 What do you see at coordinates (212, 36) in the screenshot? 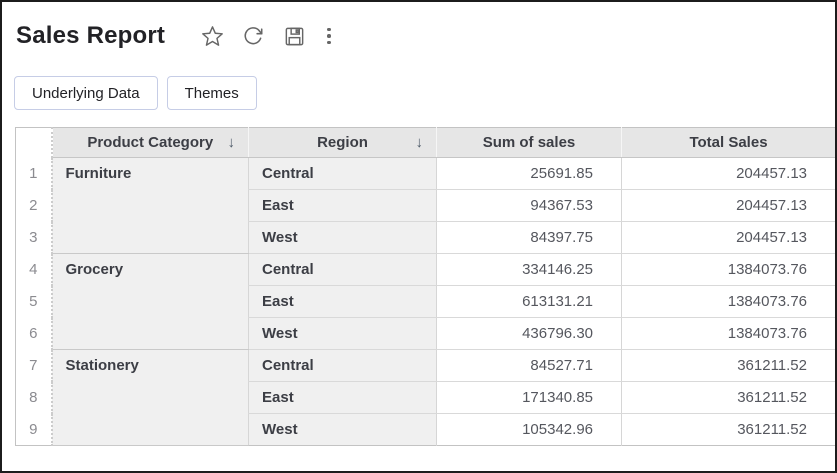
I see `favorite-star-icon` at bounding box center [212, 36].